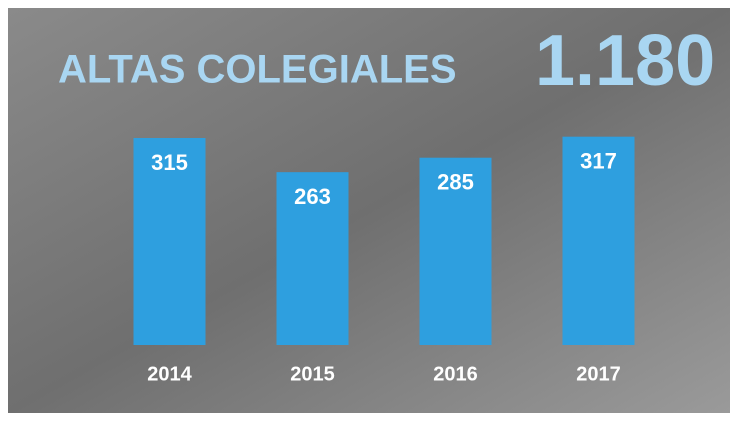 This screenshot has height=421, width=738. Describe the element at coordinates (455, 182) in the screenshot. I see `data-label: 285` at that location.